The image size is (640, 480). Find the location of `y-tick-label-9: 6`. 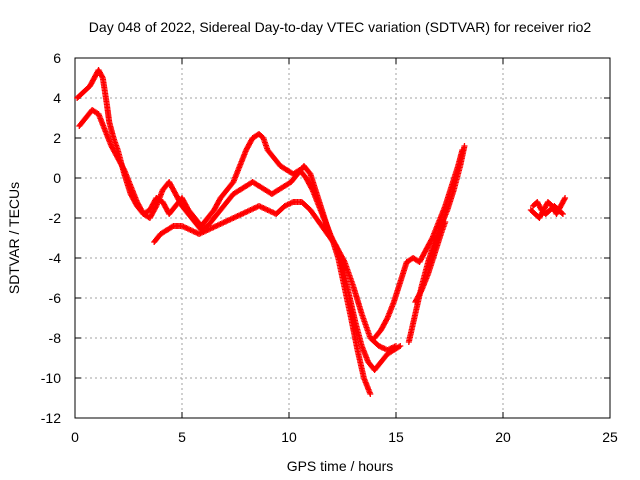

y-tick-label-9: 6 is located at coordinates (57, 58).